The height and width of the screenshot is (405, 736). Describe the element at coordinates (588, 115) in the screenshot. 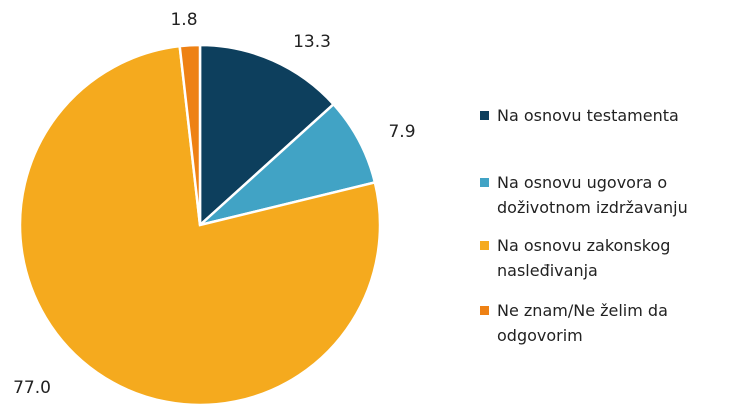

I see `legend-label: Na osnovu testamenta` at that location.